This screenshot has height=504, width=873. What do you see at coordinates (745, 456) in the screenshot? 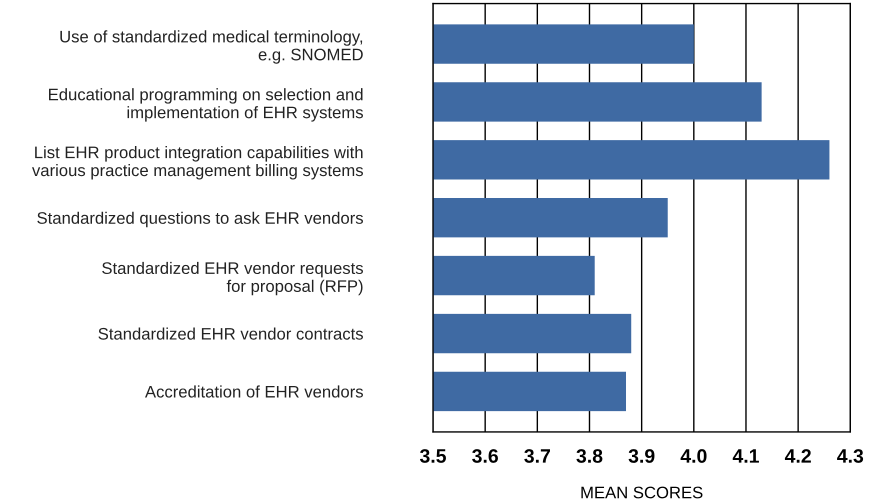
I see `x-tick-label: 4.1` at bounding box center [745, 456].